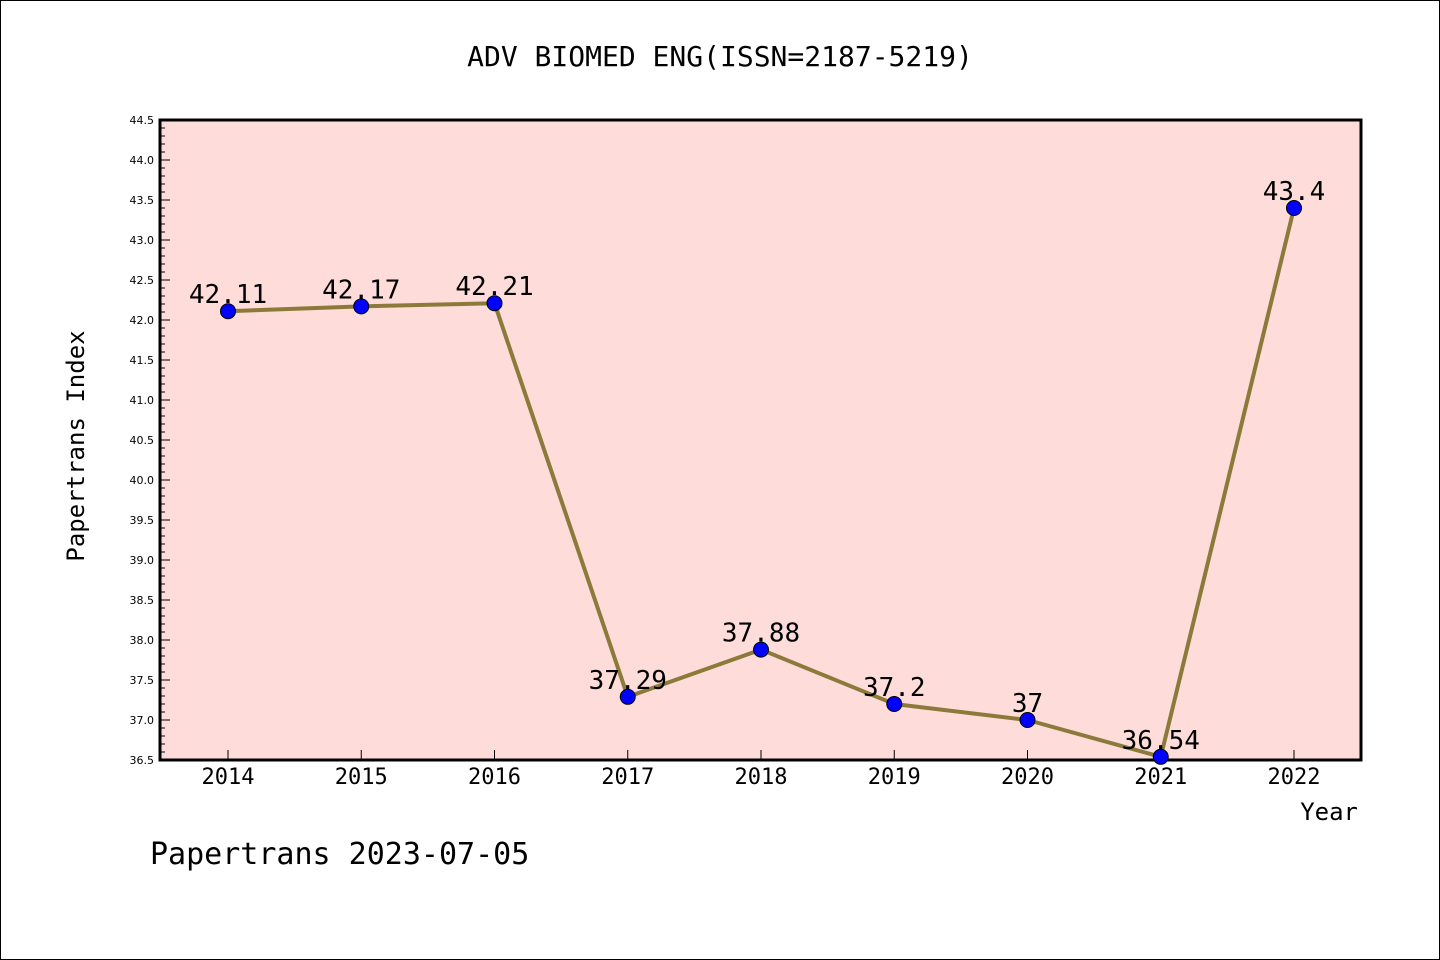  I want to click on y-tick-label: 41.0, so click(142, 400).